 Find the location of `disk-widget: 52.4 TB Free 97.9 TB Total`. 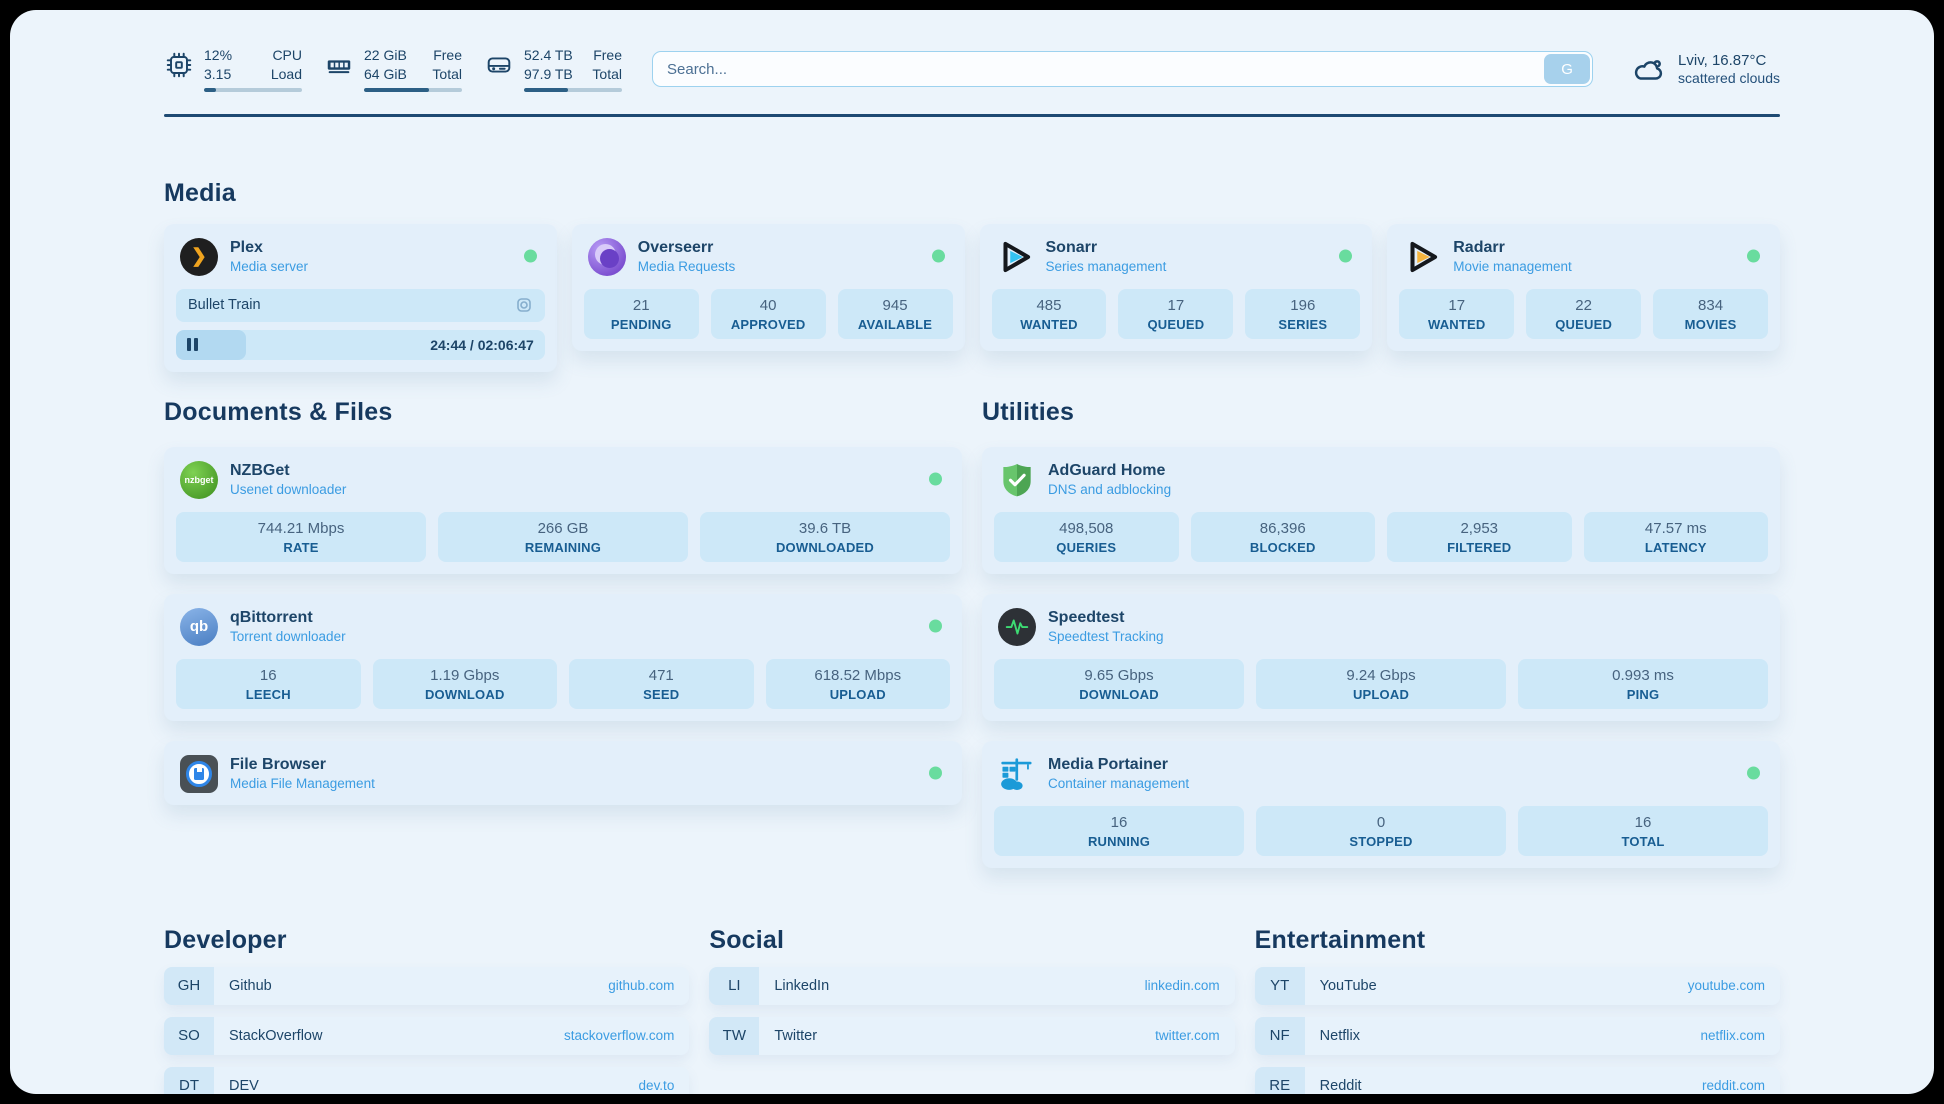

disk-widget: 52.4 TB Free 97.9 TB Total is located at coordinates (553, 69).